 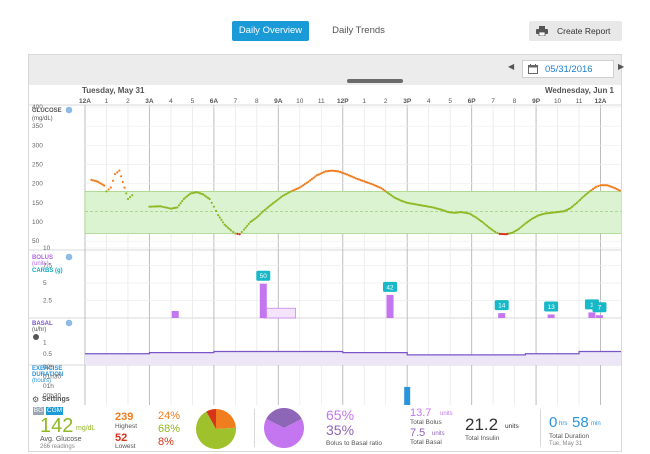 I want to click on create-report-button: Create Report, so click(x=575, y=31).